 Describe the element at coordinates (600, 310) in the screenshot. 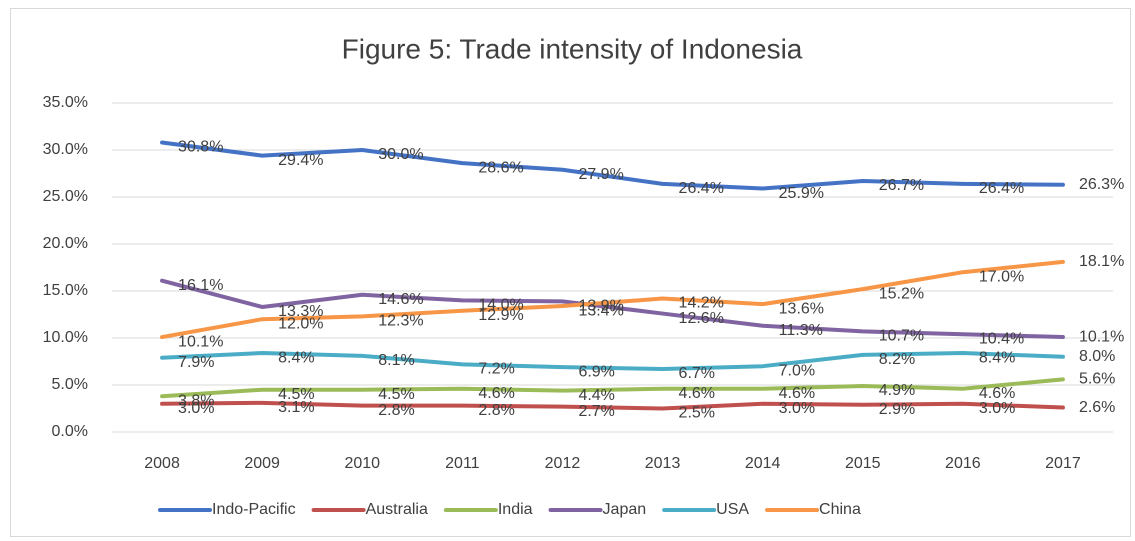

I see `data-label: 13.4%` at that location.